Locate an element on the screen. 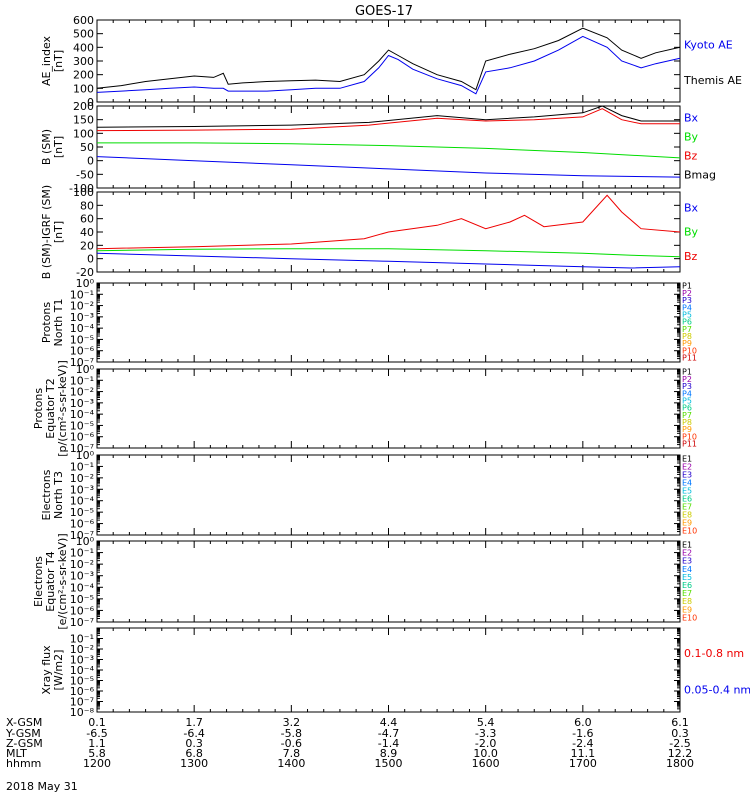 Image resolution: width=750 pixels, height=800 pixels. footer-row-label: MLT is located at coordinates (16, 753).